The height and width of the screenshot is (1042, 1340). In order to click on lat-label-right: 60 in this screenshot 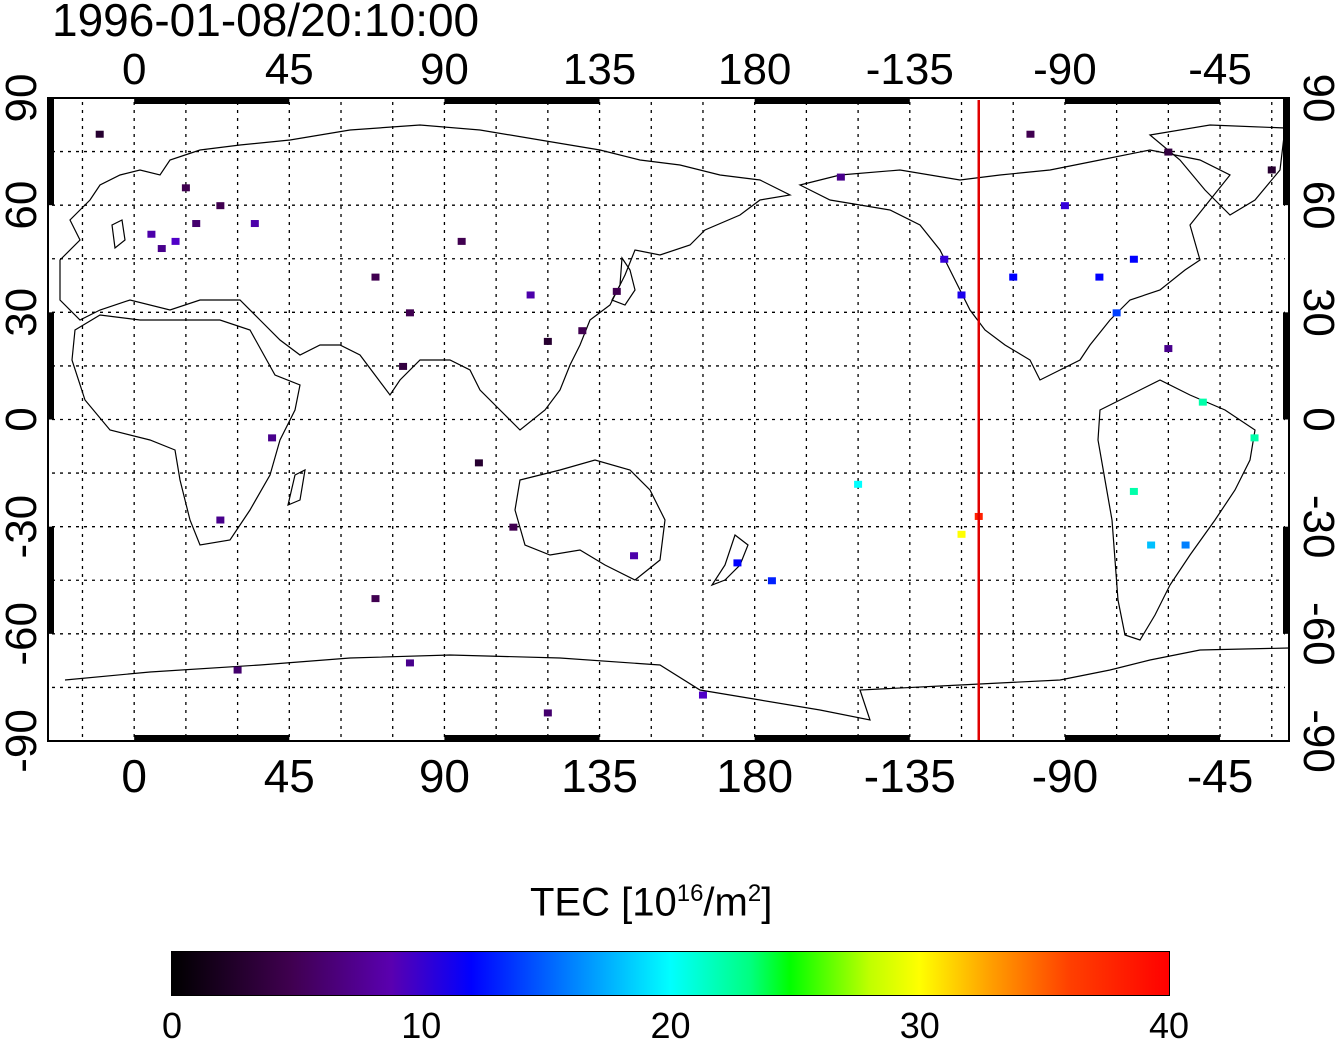, I will do `click(1317, 205)`.